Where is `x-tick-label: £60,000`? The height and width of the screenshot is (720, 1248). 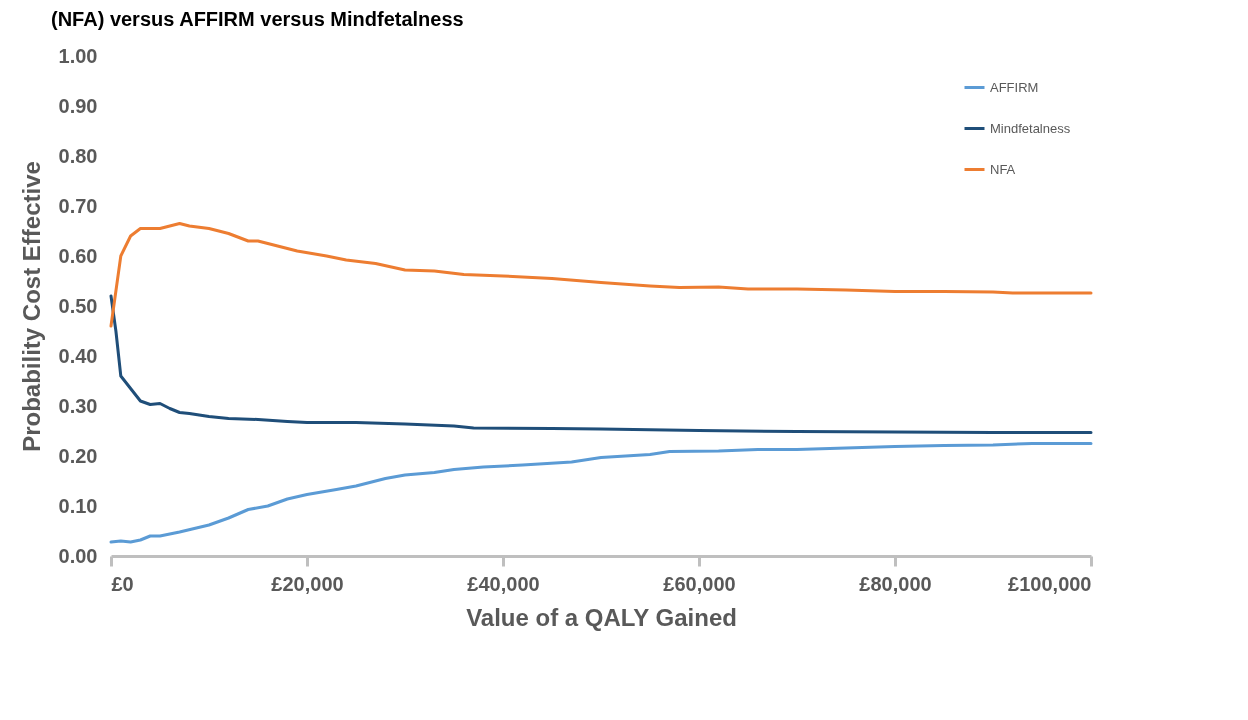
x-tick-label: £60,000 is located at coordinates (699, 583).